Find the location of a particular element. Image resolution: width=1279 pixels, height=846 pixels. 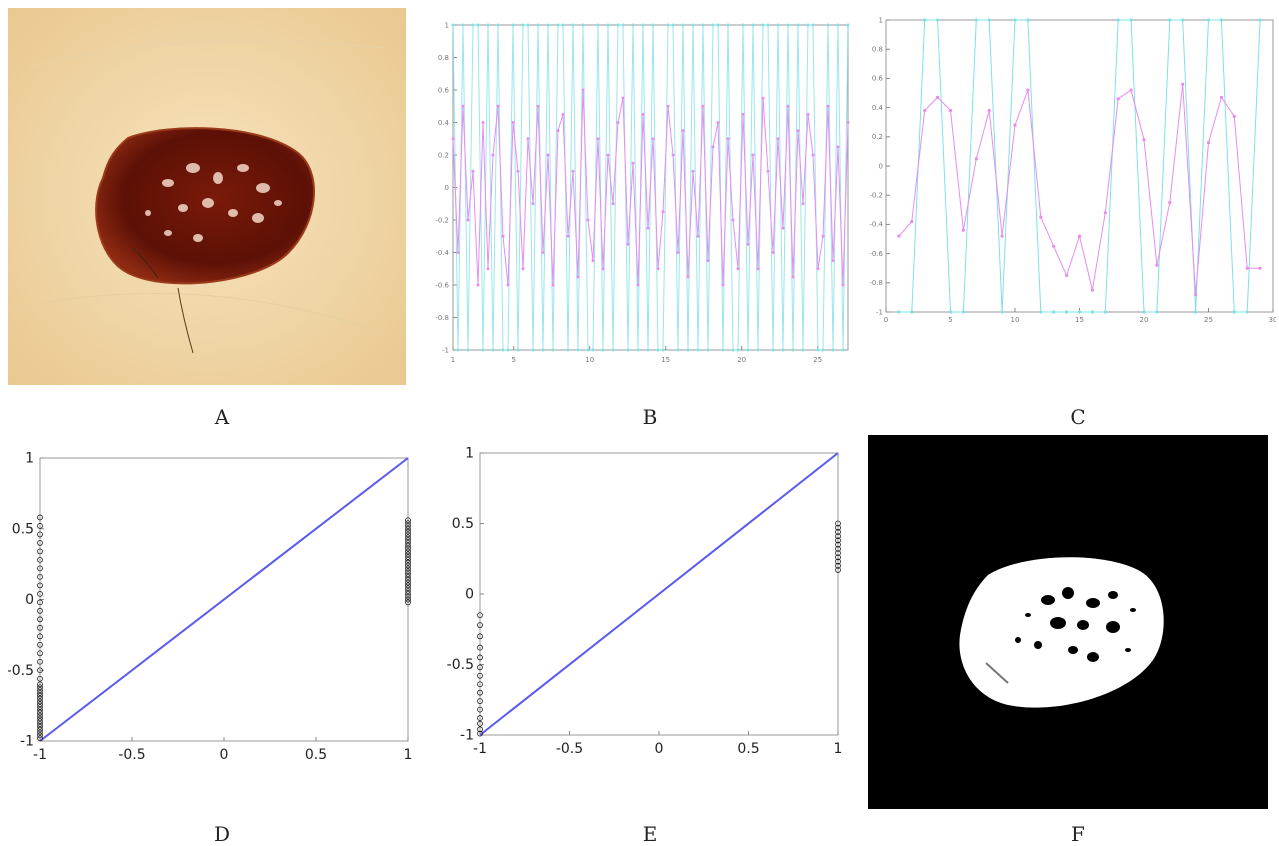

x-tick-label: -1 is located at coordinates (480, 748).